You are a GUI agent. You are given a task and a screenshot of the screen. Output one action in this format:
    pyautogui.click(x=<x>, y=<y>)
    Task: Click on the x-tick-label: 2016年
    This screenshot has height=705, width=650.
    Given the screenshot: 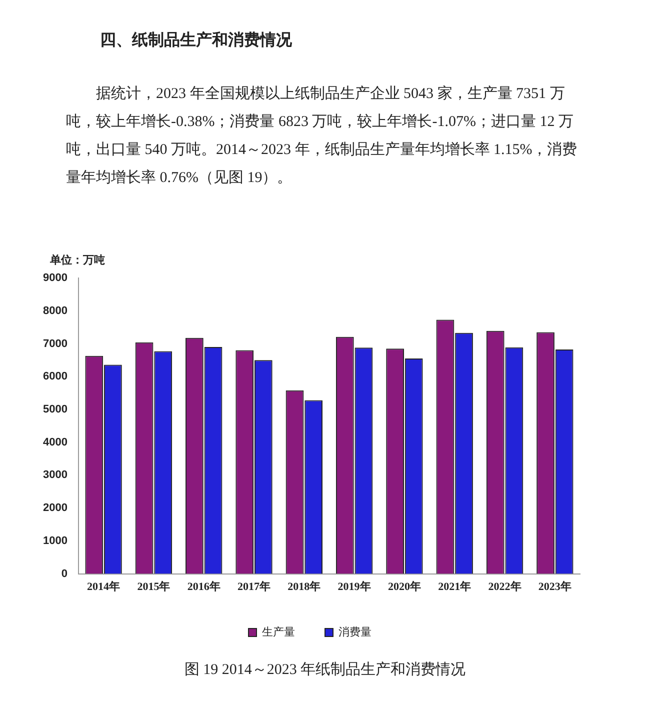 What is the action you would take?
    pyautogui.click(x=203, y=587)
    